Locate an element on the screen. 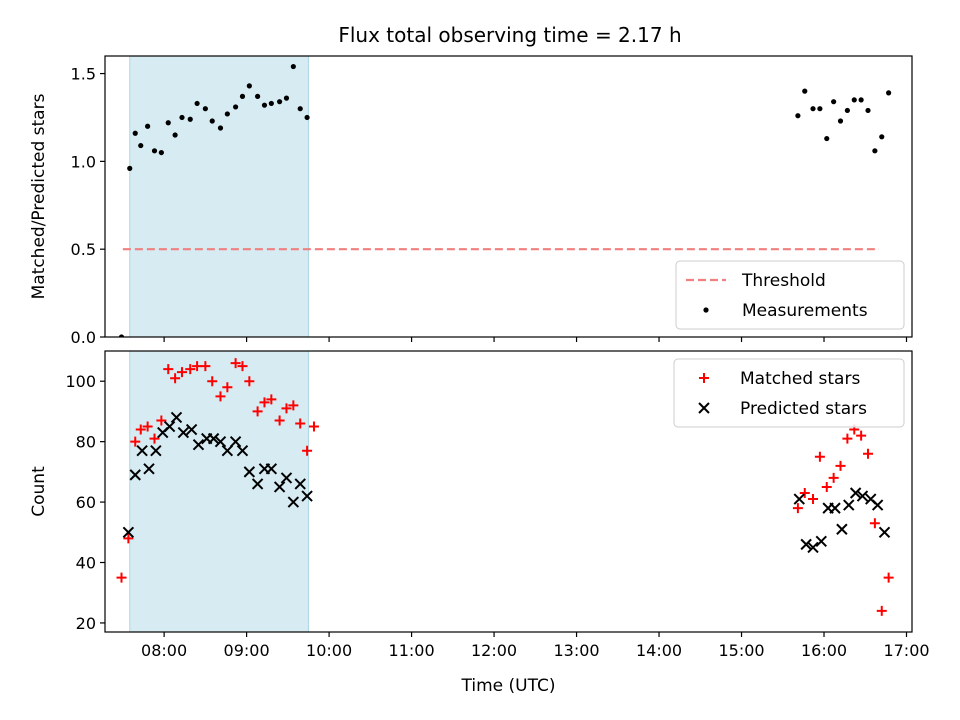 This screenshot has height=720, width=960. x-tick-label: 14:00 is located at coordinates (659, 650).